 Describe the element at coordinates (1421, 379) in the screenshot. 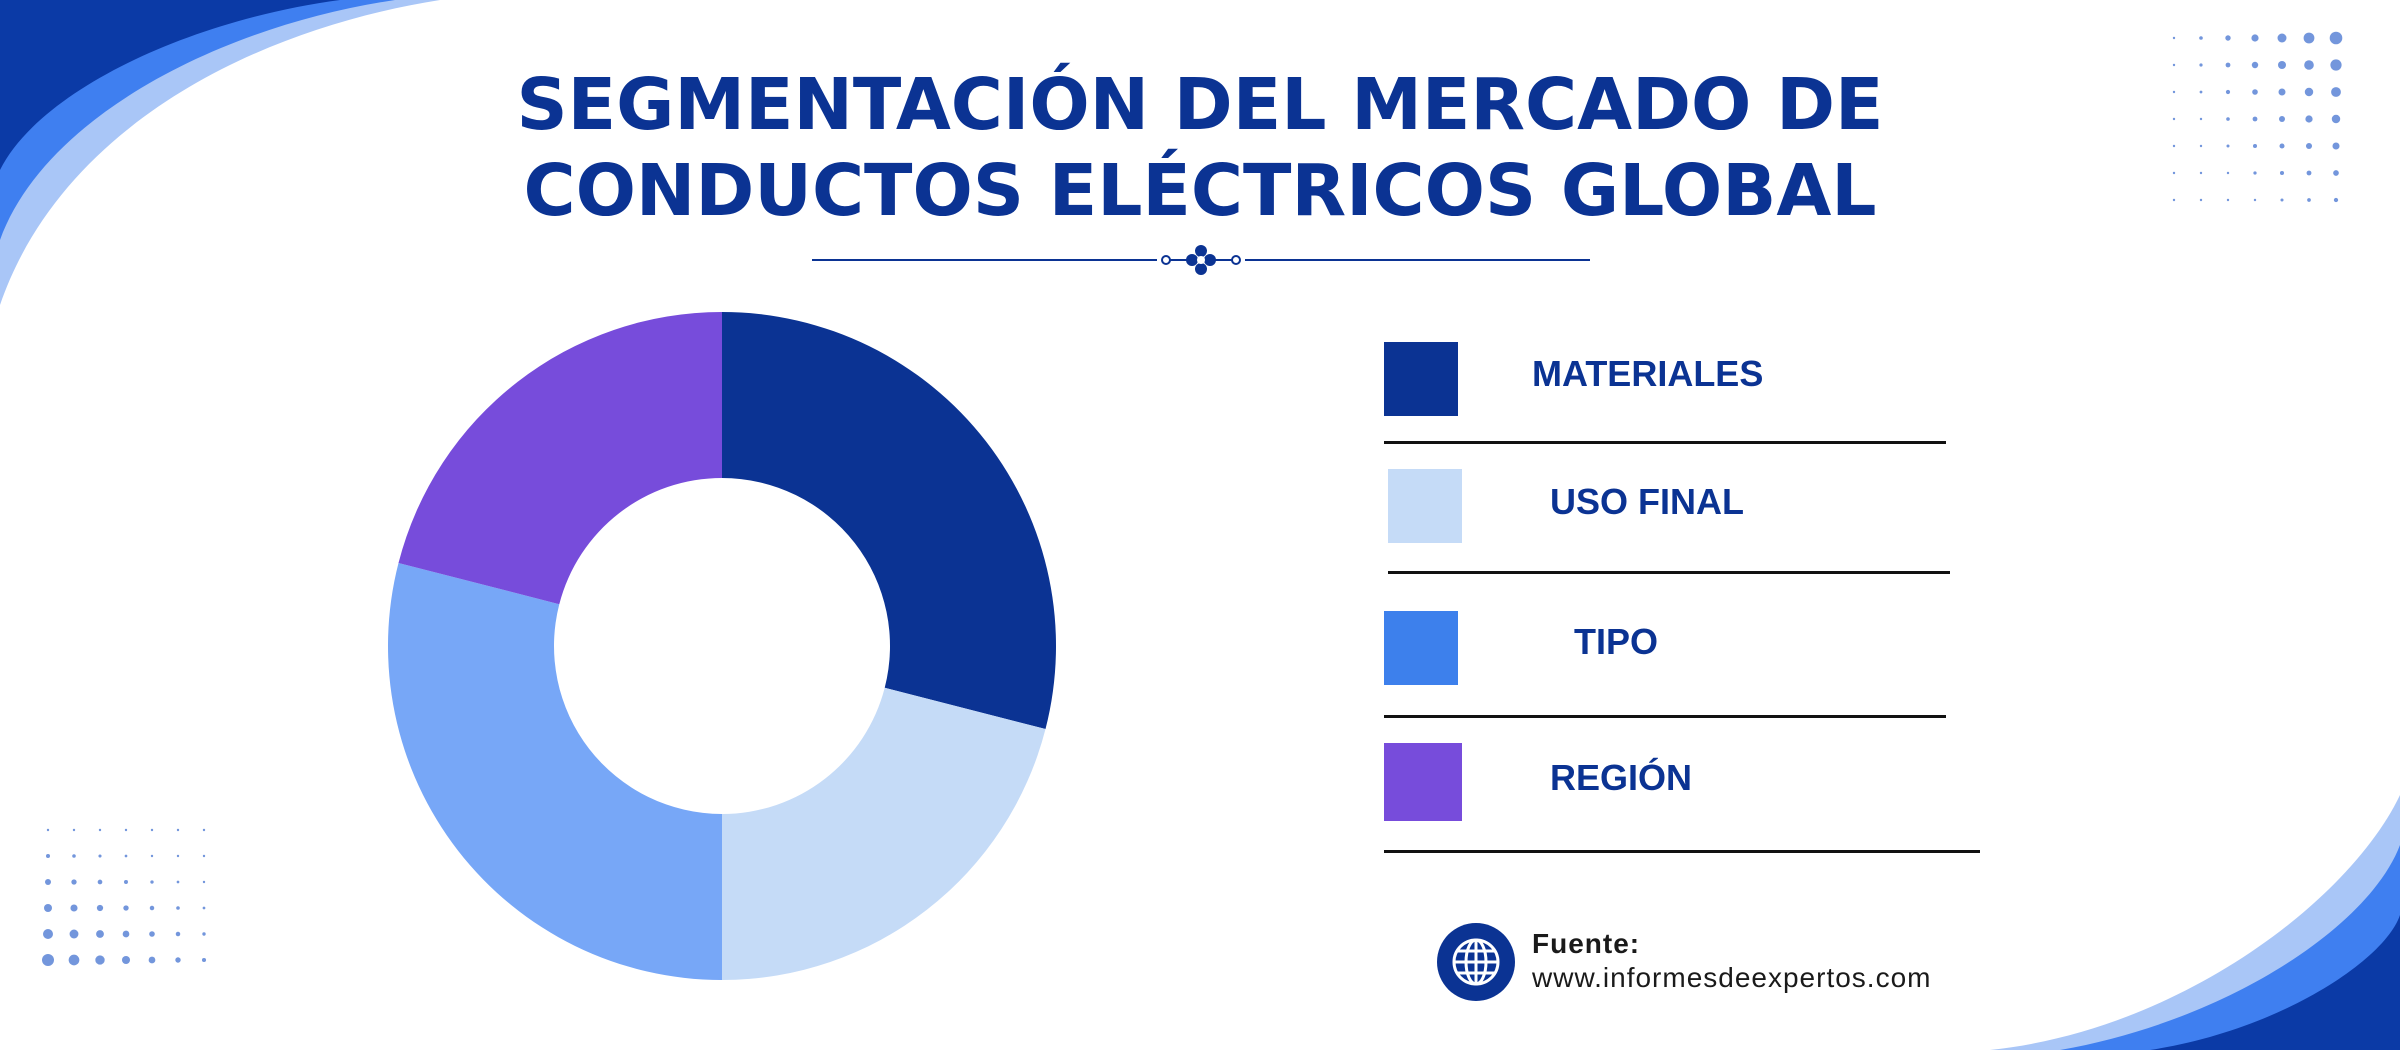

I see `legend-swatch-materiales` at that location.